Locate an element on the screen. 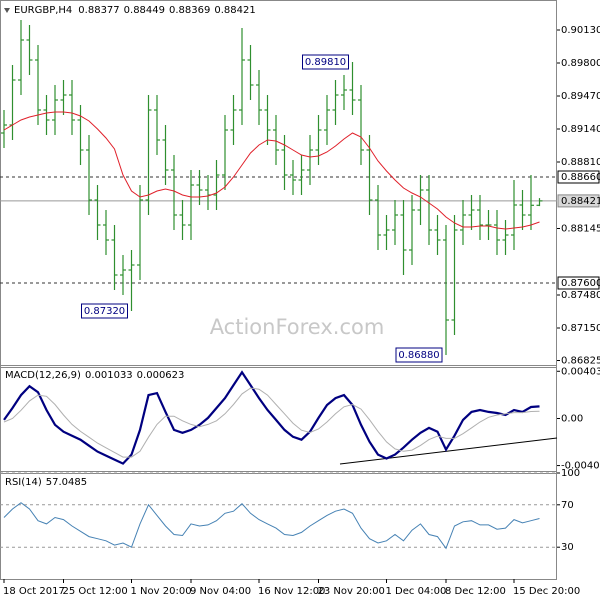 The height and width of the screenshot is (600, 600). y-tick-label: 0.87480 is located at coordinates (580, 295).